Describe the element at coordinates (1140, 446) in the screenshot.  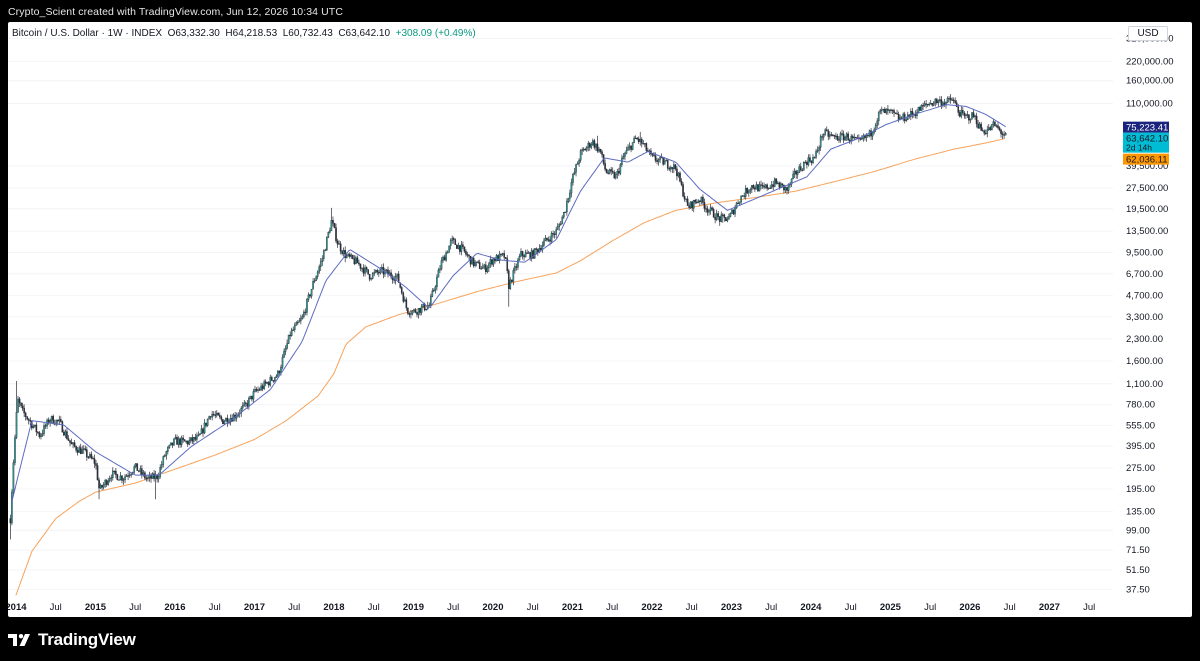
I see `y-tick-label: 395.00` at that location.